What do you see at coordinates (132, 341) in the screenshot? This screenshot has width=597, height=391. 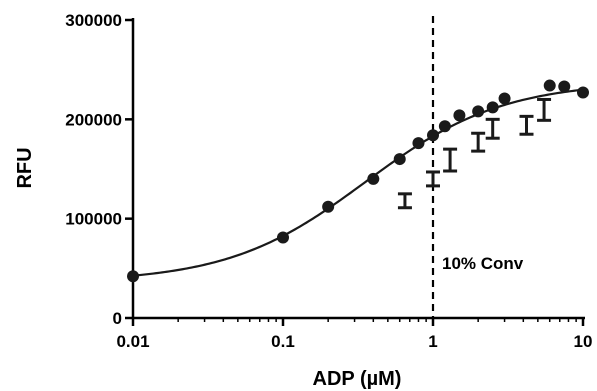 I see `x-tick-label: 0.01` at bounding box center [132, 341].